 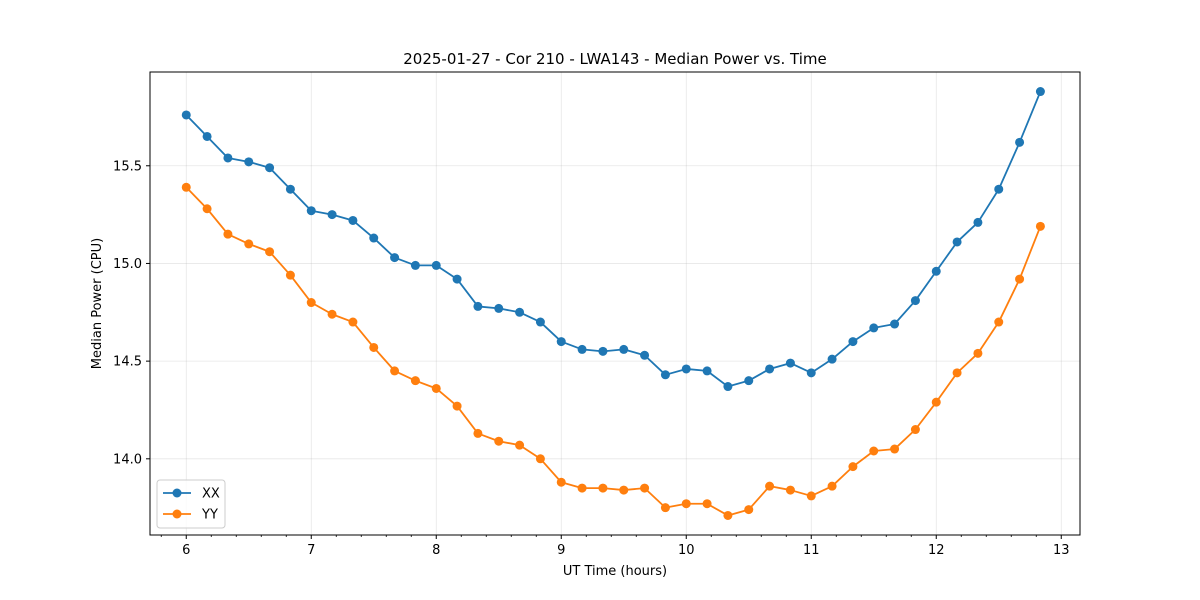 I want to click on x-axis-ticks: 6 7 8 9 10 11 12 13, so click(x=615, y=546).